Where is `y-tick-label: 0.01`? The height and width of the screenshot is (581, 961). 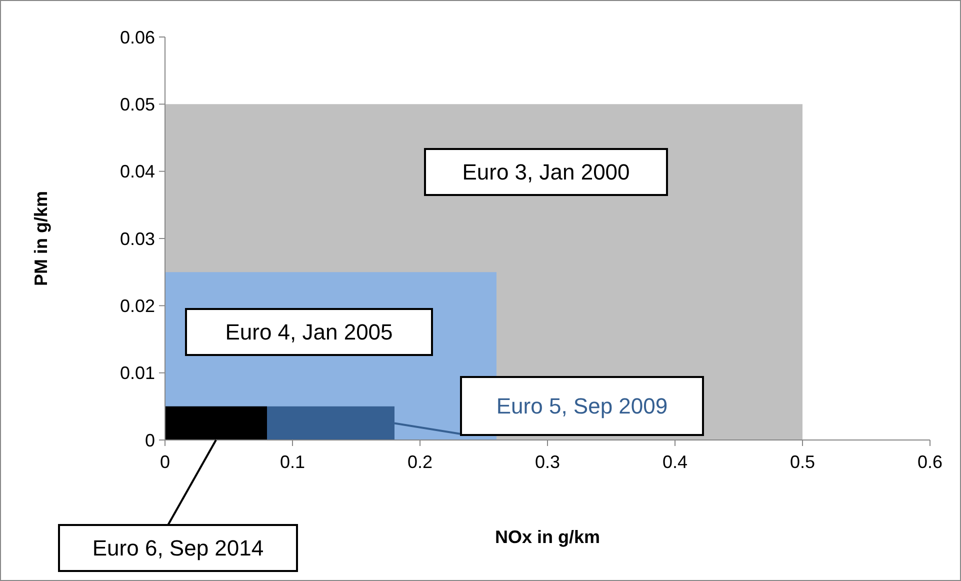
y-tick-label: 0.01 is located at coordinates (137, 373).